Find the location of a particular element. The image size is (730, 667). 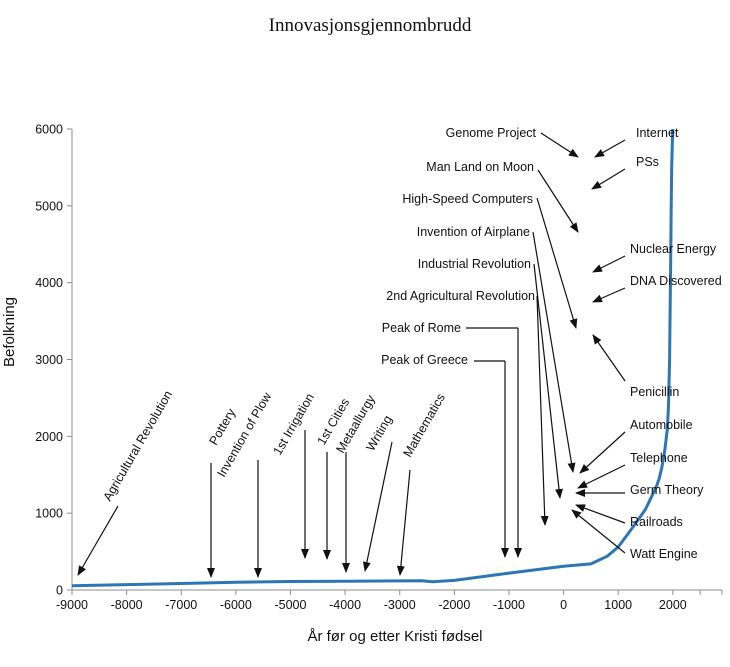

x-tick-label: -7000 is located at coordinates (181, 605).